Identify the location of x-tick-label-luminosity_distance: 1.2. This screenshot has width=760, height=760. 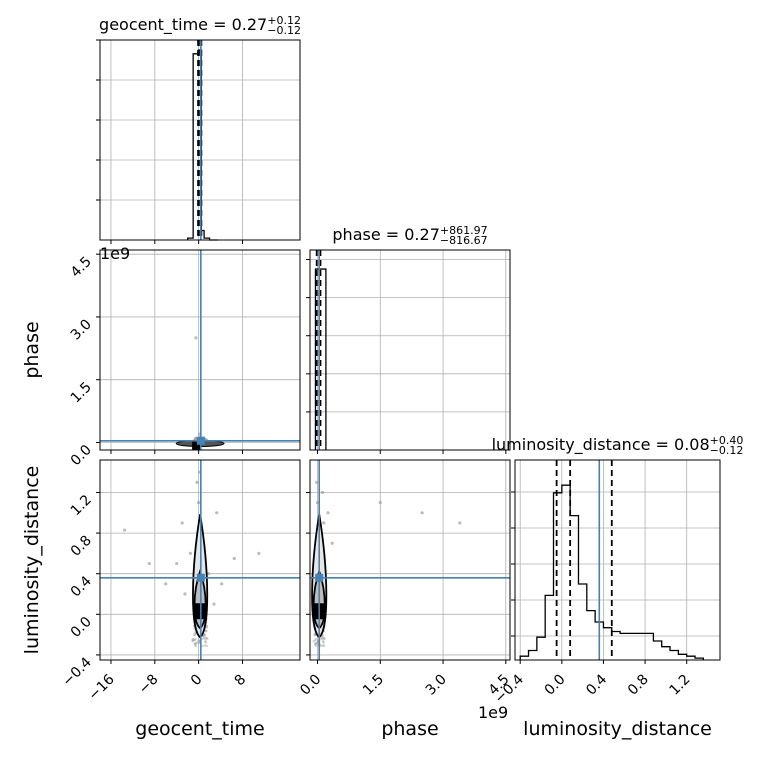
(679, 685).